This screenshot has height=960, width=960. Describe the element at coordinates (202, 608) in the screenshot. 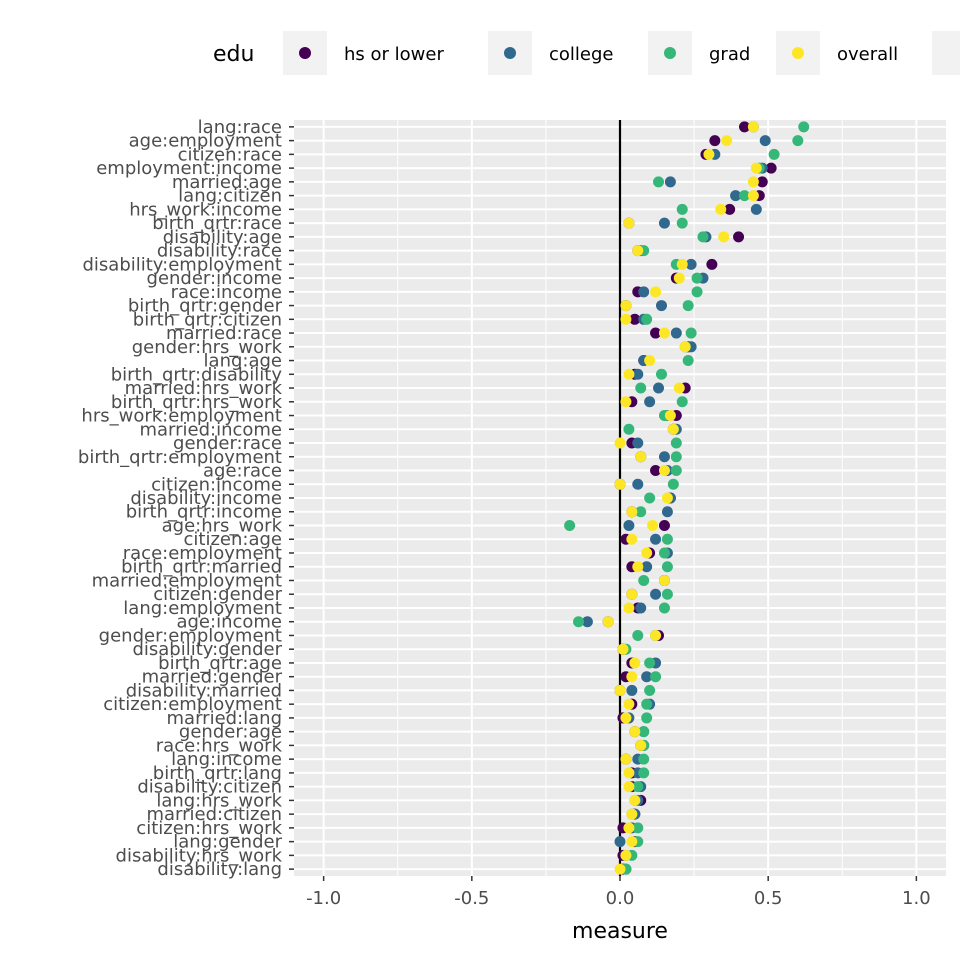

I see `y-tick-label: lang:employment` at that location.